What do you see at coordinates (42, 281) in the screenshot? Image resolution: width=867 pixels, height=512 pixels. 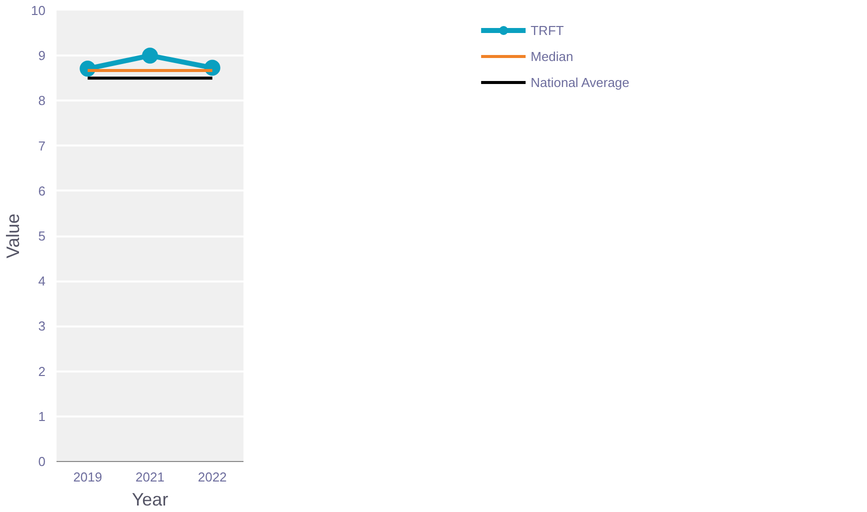 I see `y-tick-label: 4` at bounding box center [42, 281].